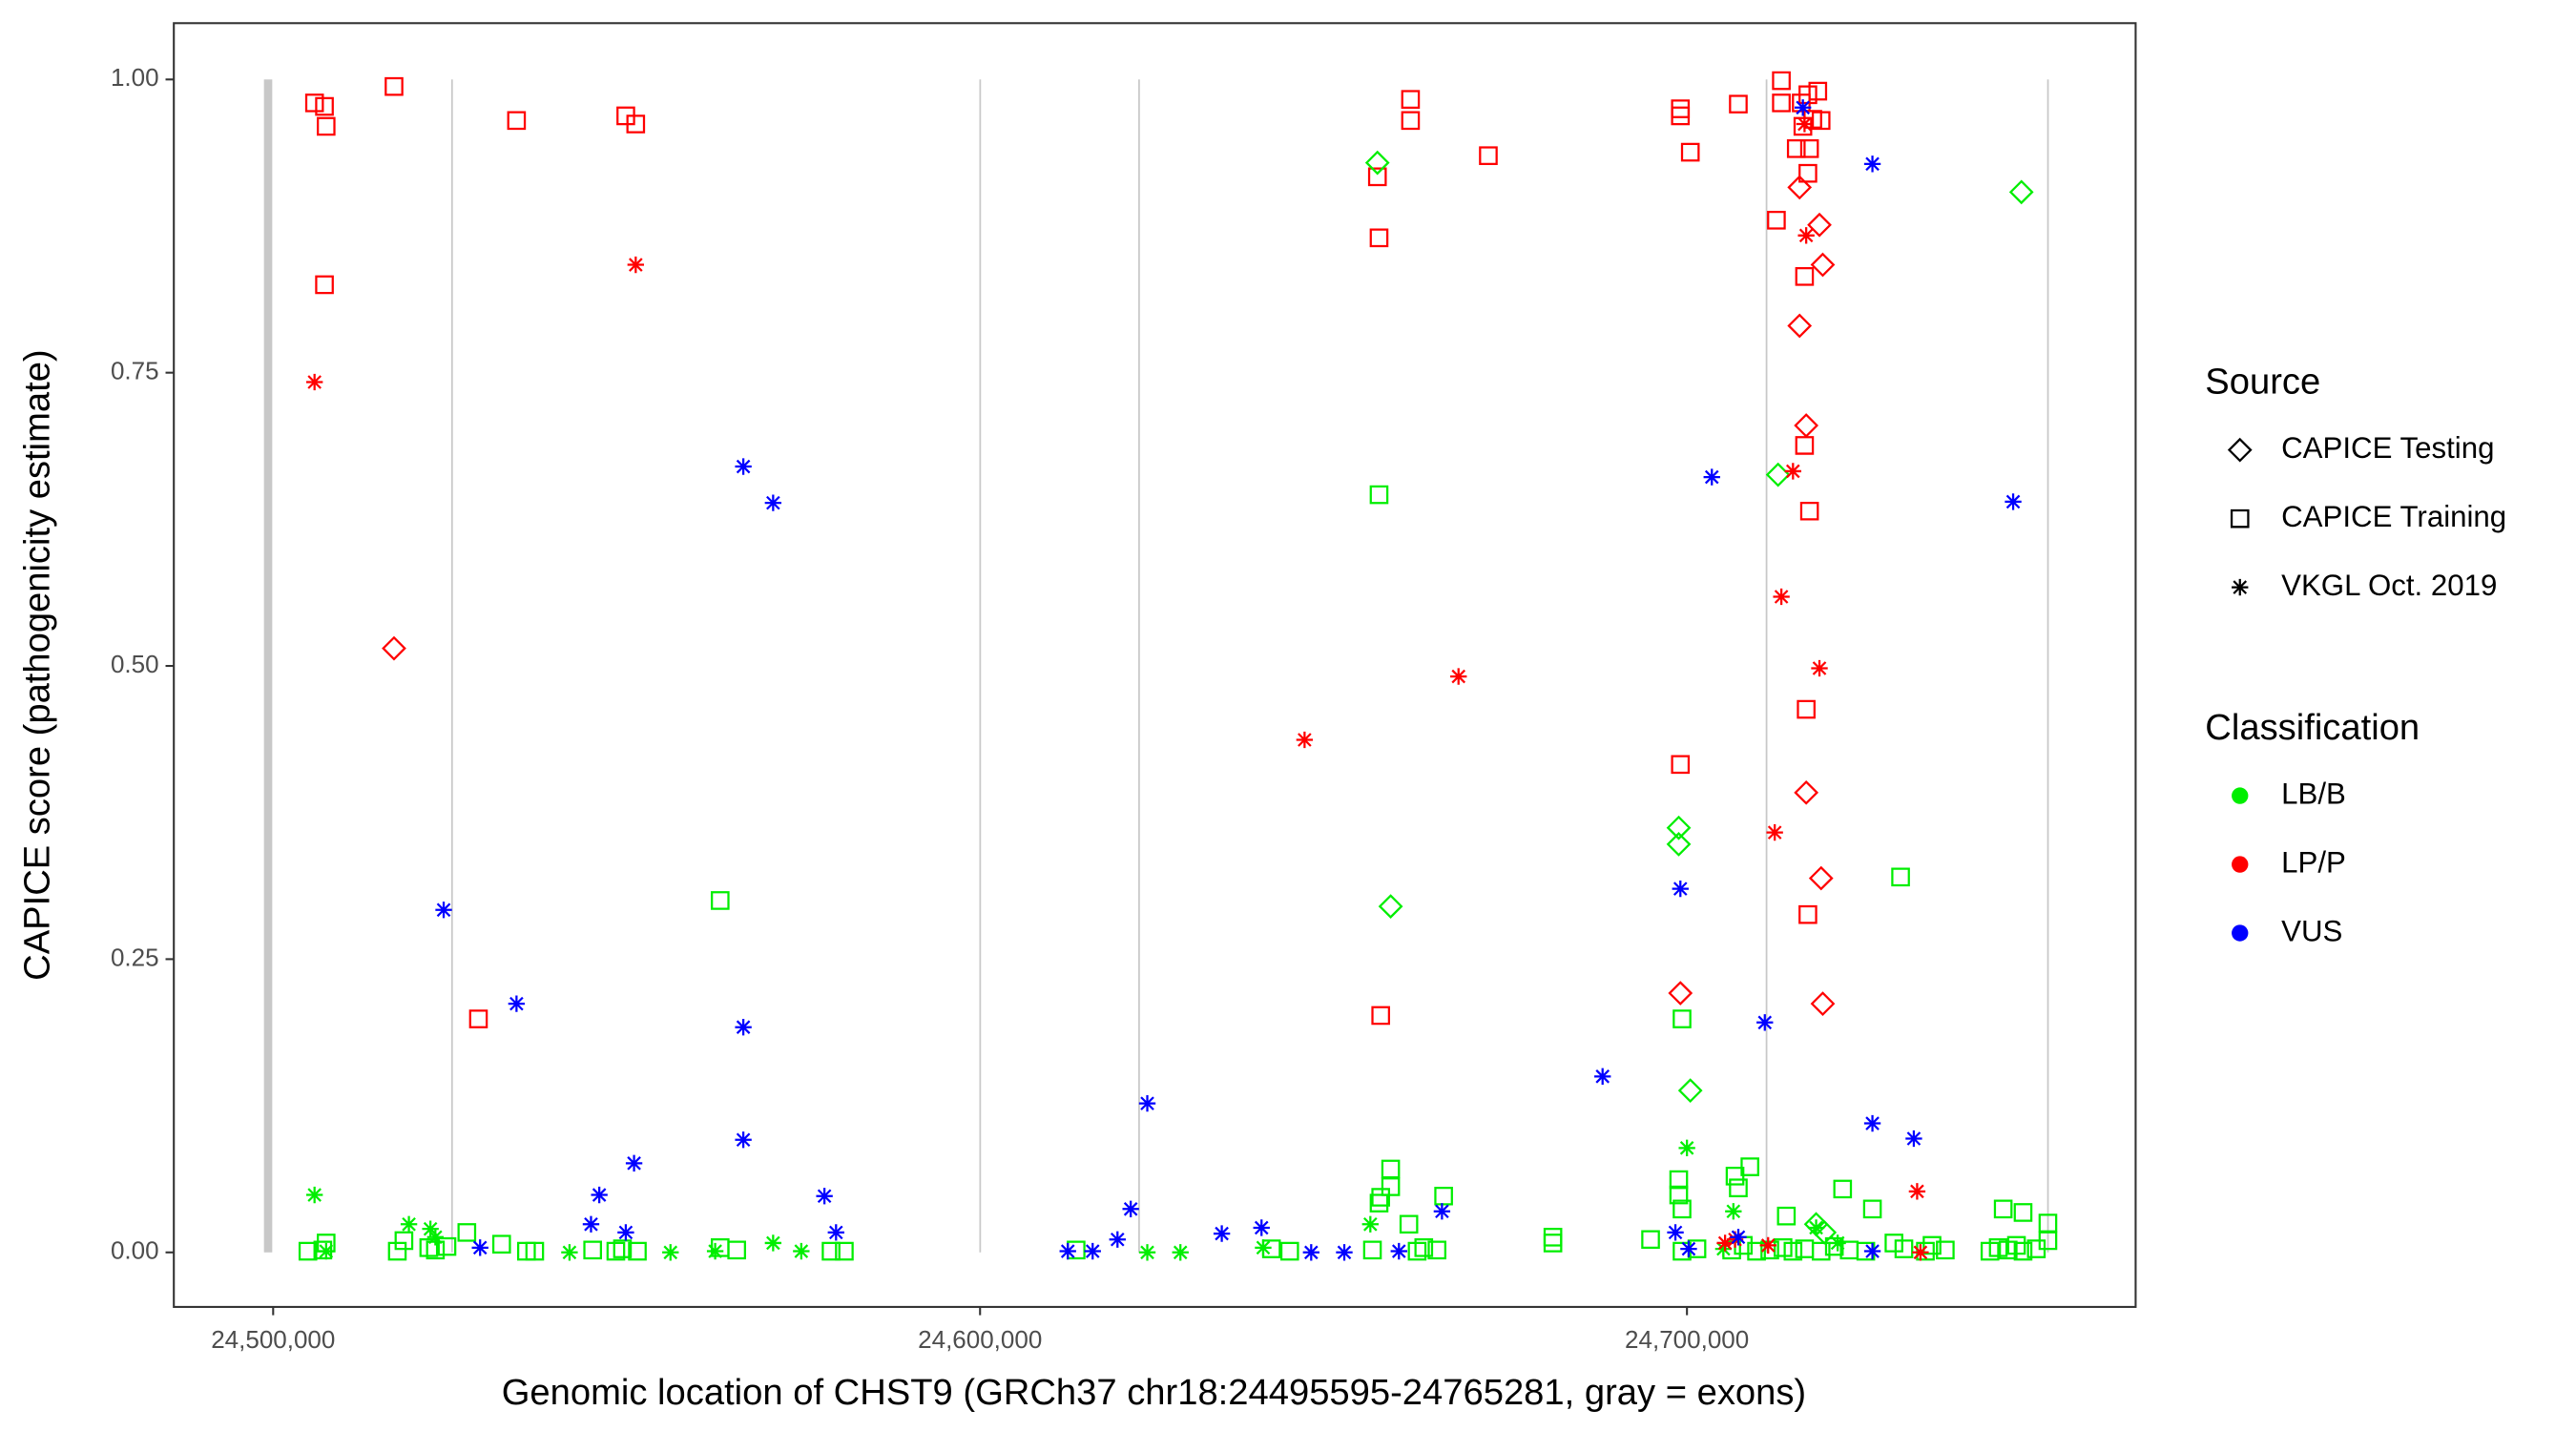 The height and width of the screenshot is (1431, 2576). Describe the element at coordinates (2312, 727) in the screenshot. I see `legend-title: Classification` at that location.